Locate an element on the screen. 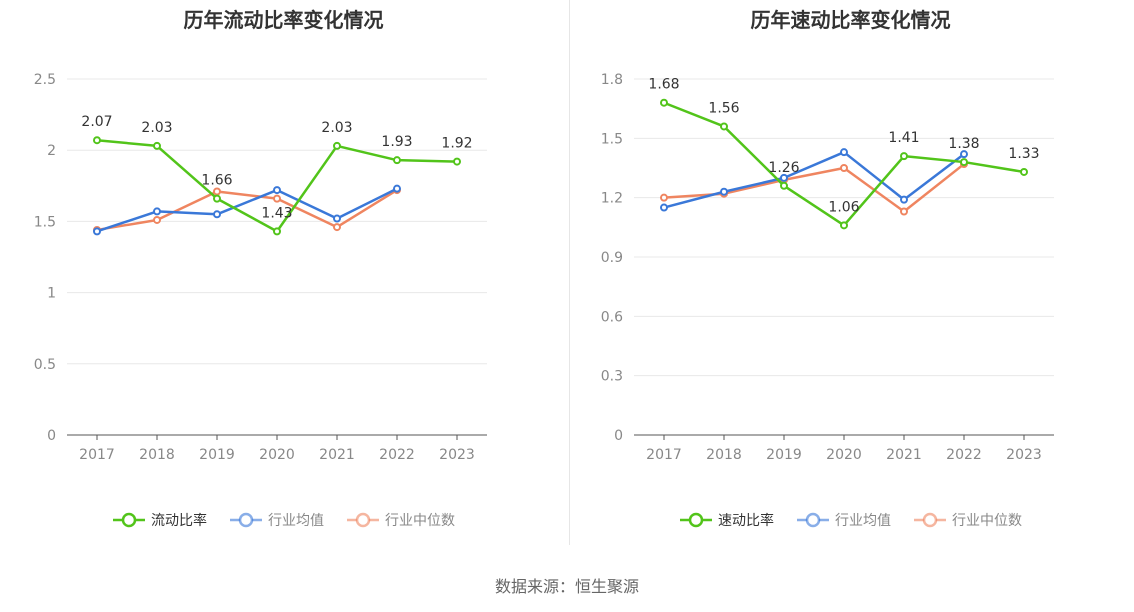  y-tick-label: 0.3 is located at coordinates (612, 377).